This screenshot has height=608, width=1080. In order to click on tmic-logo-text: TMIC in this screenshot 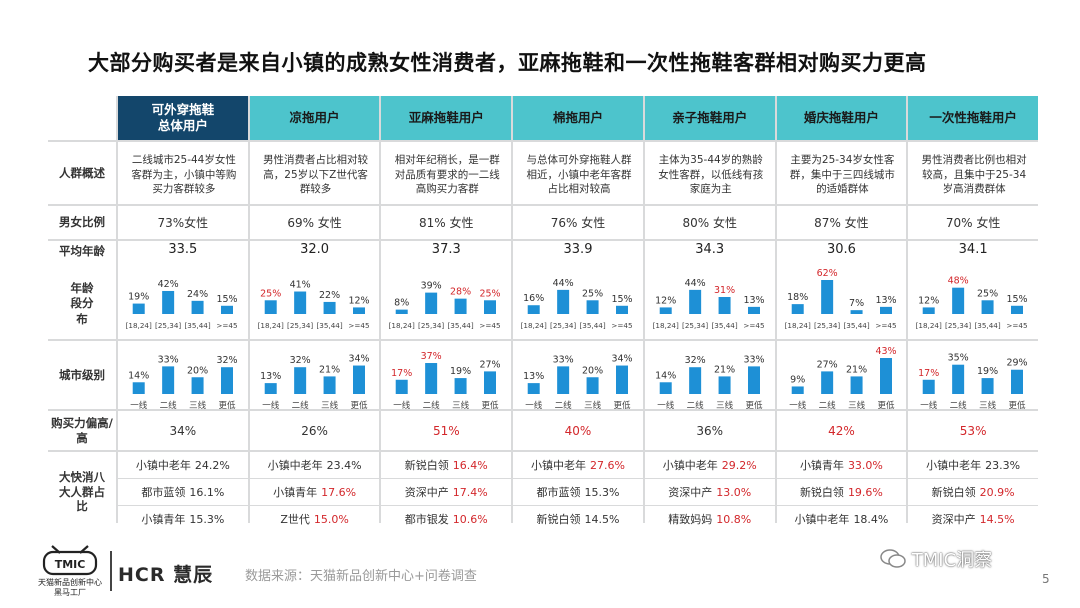, I will do `click(70, 564)`.